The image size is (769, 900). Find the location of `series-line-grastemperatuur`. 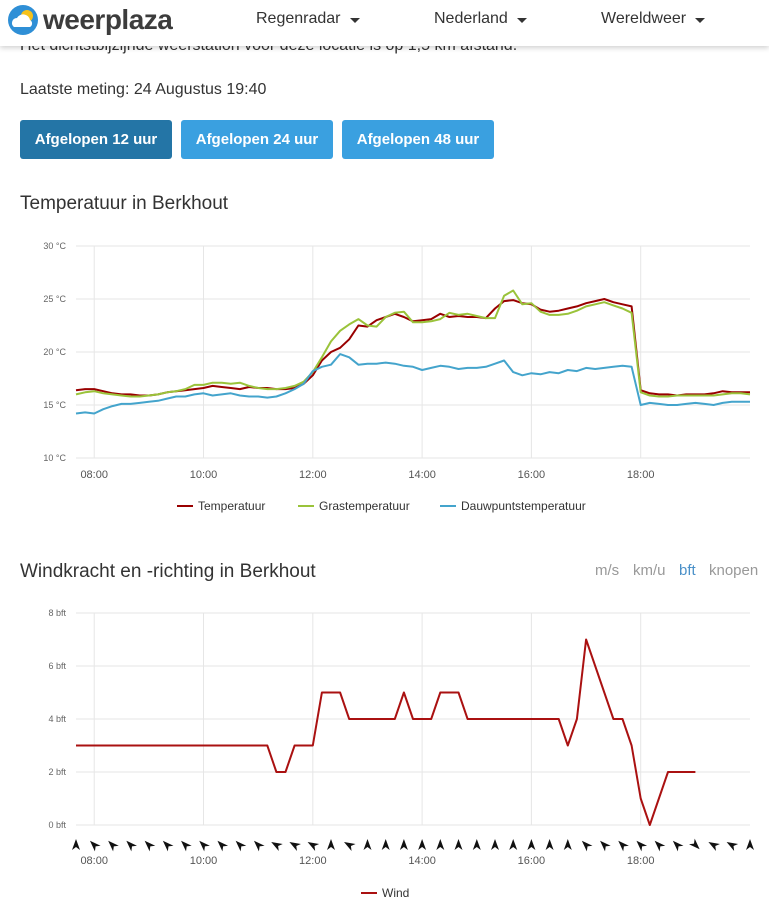

series-line-grastemperatuur is located at coordinates (413, 343).